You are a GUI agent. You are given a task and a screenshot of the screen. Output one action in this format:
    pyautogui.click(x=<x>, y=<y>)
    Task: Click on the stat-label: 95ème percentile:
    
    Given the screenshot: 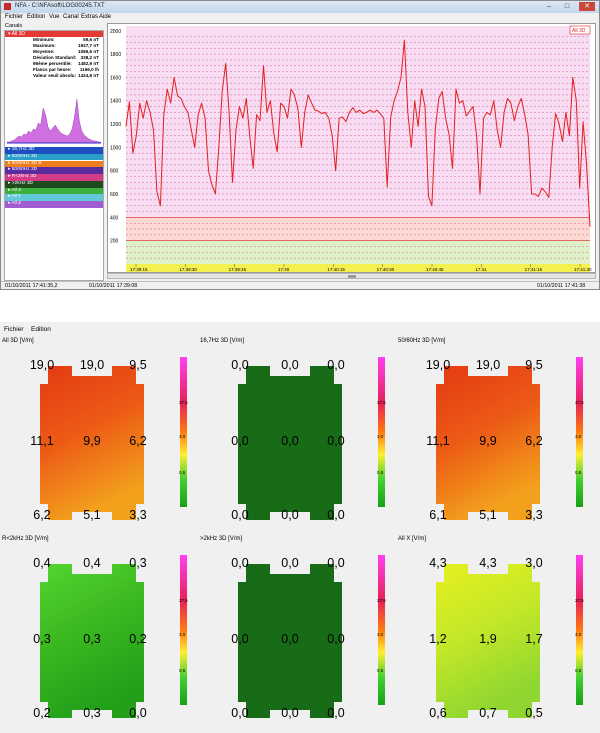 What is the action you would take?
    pyautogui.click(x=52, y=63)
    